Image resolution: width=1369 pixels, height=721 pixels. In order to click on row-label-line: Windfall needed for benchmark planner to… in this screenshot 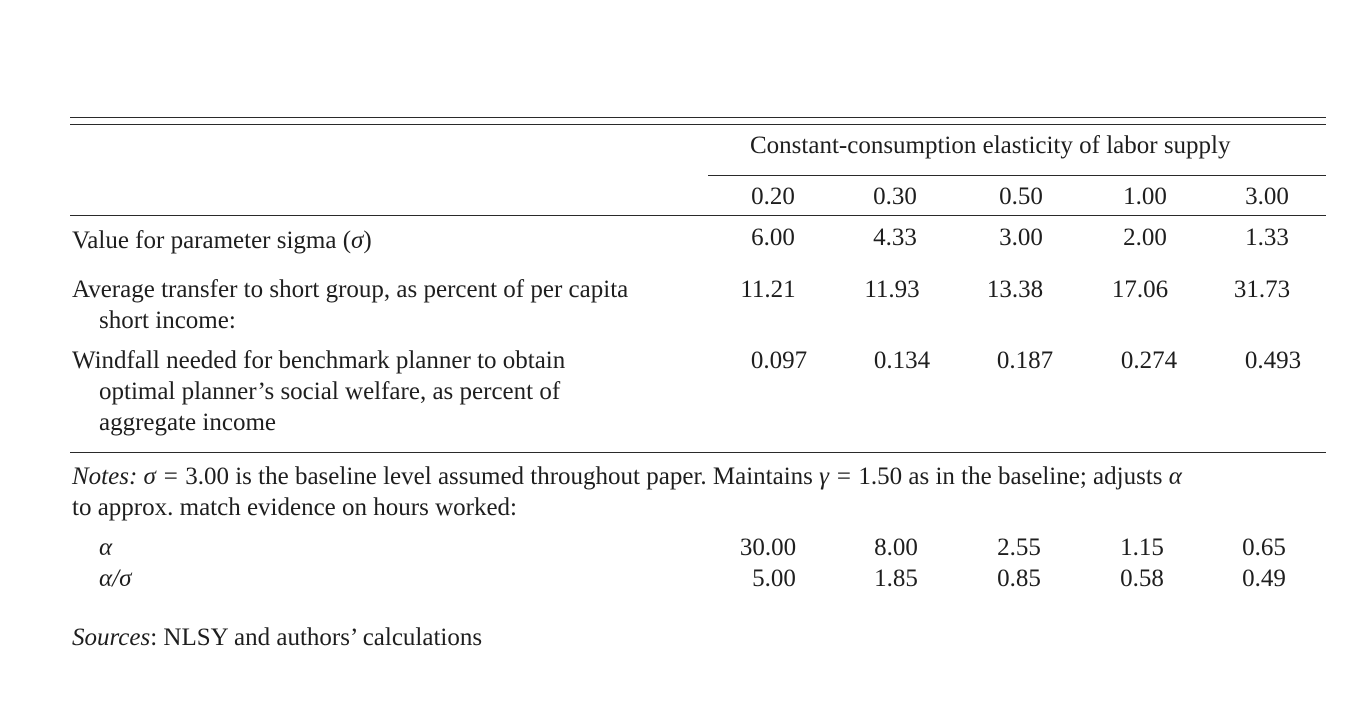, I will do `click(319, 360)`.